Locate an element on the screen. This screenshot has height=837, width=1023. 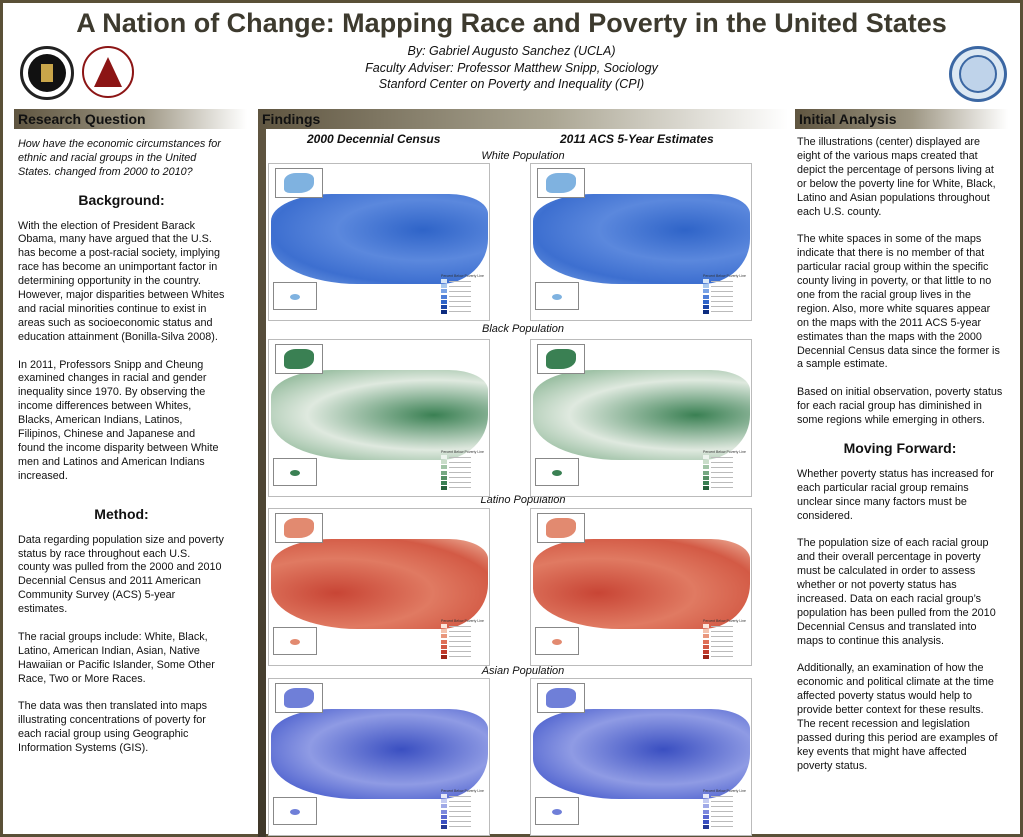
poverty-map-black-2000: Percent Below Poverty Line is located at coordinates (379, 418).